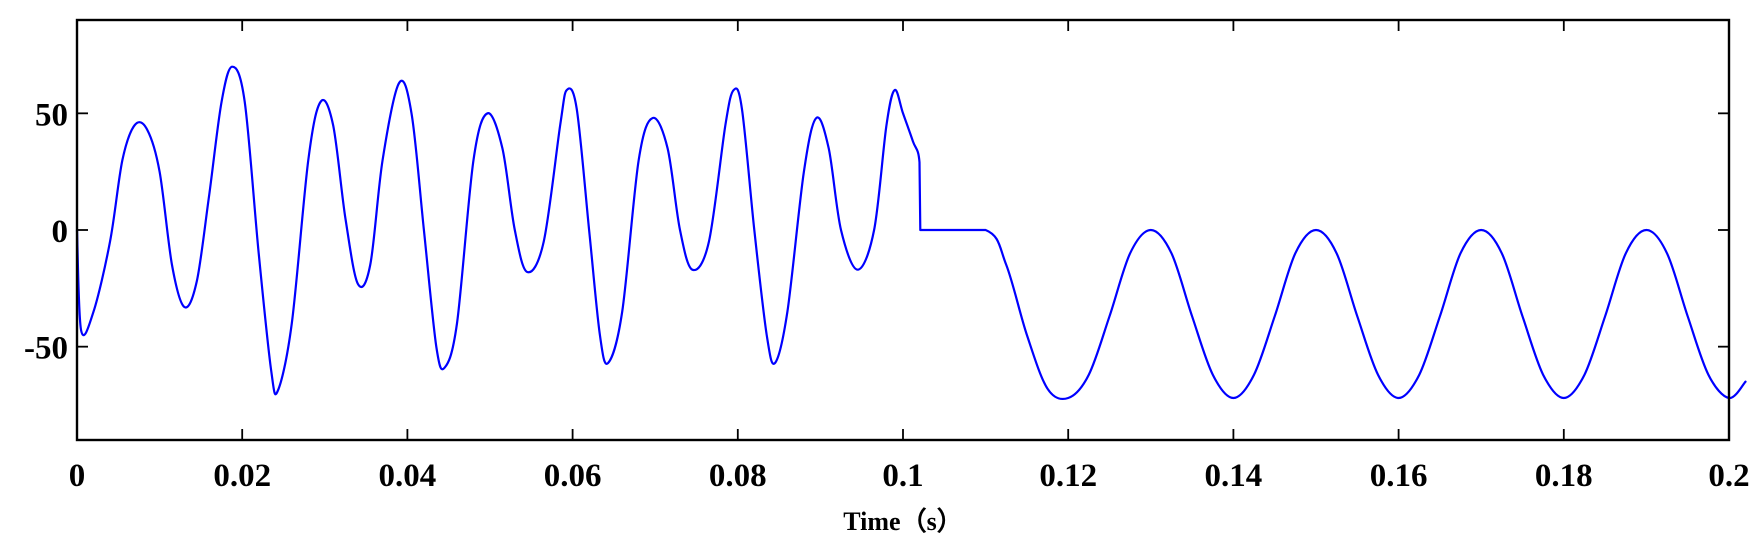 The width and height of the screenshot is (1764, 555). I want to click on x-tick-label: 0.16, so click(1399, 476).